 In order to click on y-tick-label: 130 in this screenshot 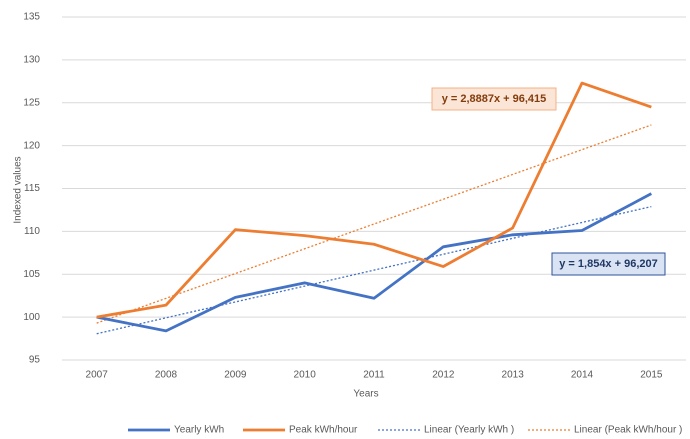, I will do `click(31, 60)`.